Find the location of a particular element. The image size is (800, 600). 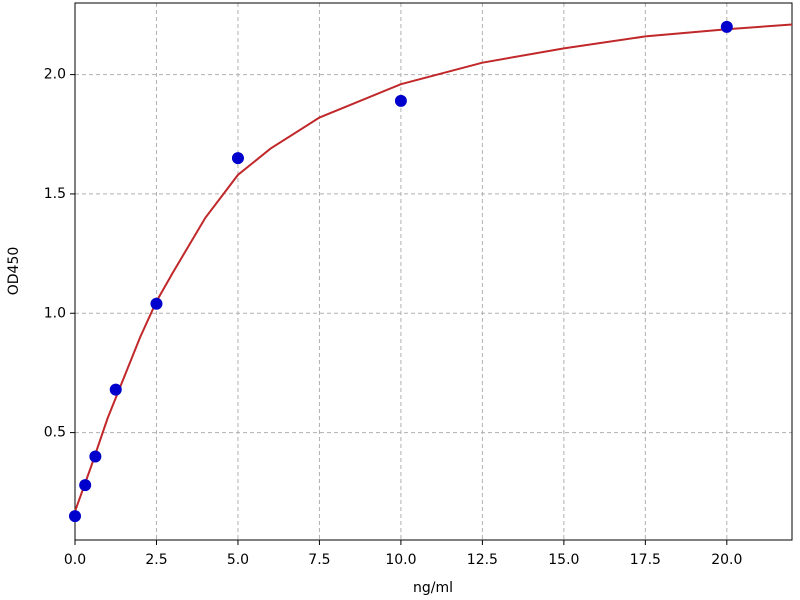

x-tick-label: 12.5 is located at coordinates (482, 560).